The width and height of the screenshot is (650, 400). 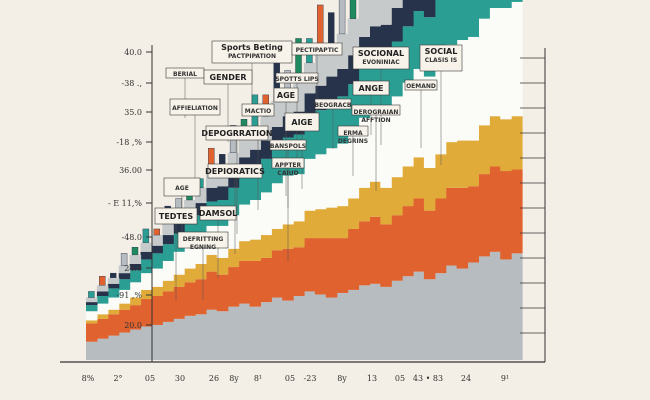 I want to click on x-tick-label: 8%, so click(x=88, y=378).